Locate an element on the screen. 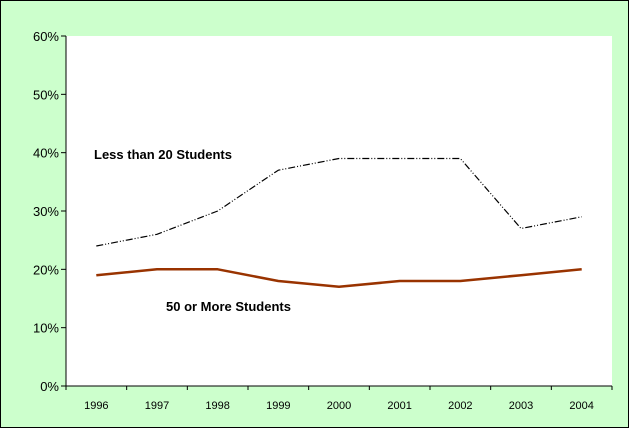  y-ticks: 0% 10% 20% 30% 40% 50% 60% is located at coordinates (49, 211).